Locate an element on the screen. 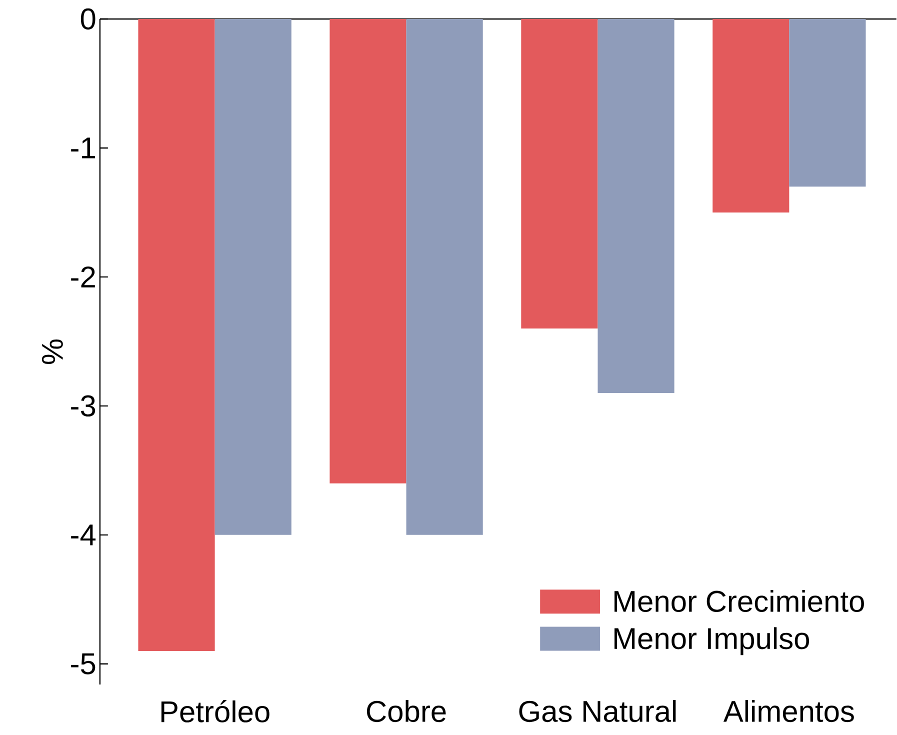 This screenshot has width=897, height=735. y-tick-label: -1 is located at coordinates (83, 148).